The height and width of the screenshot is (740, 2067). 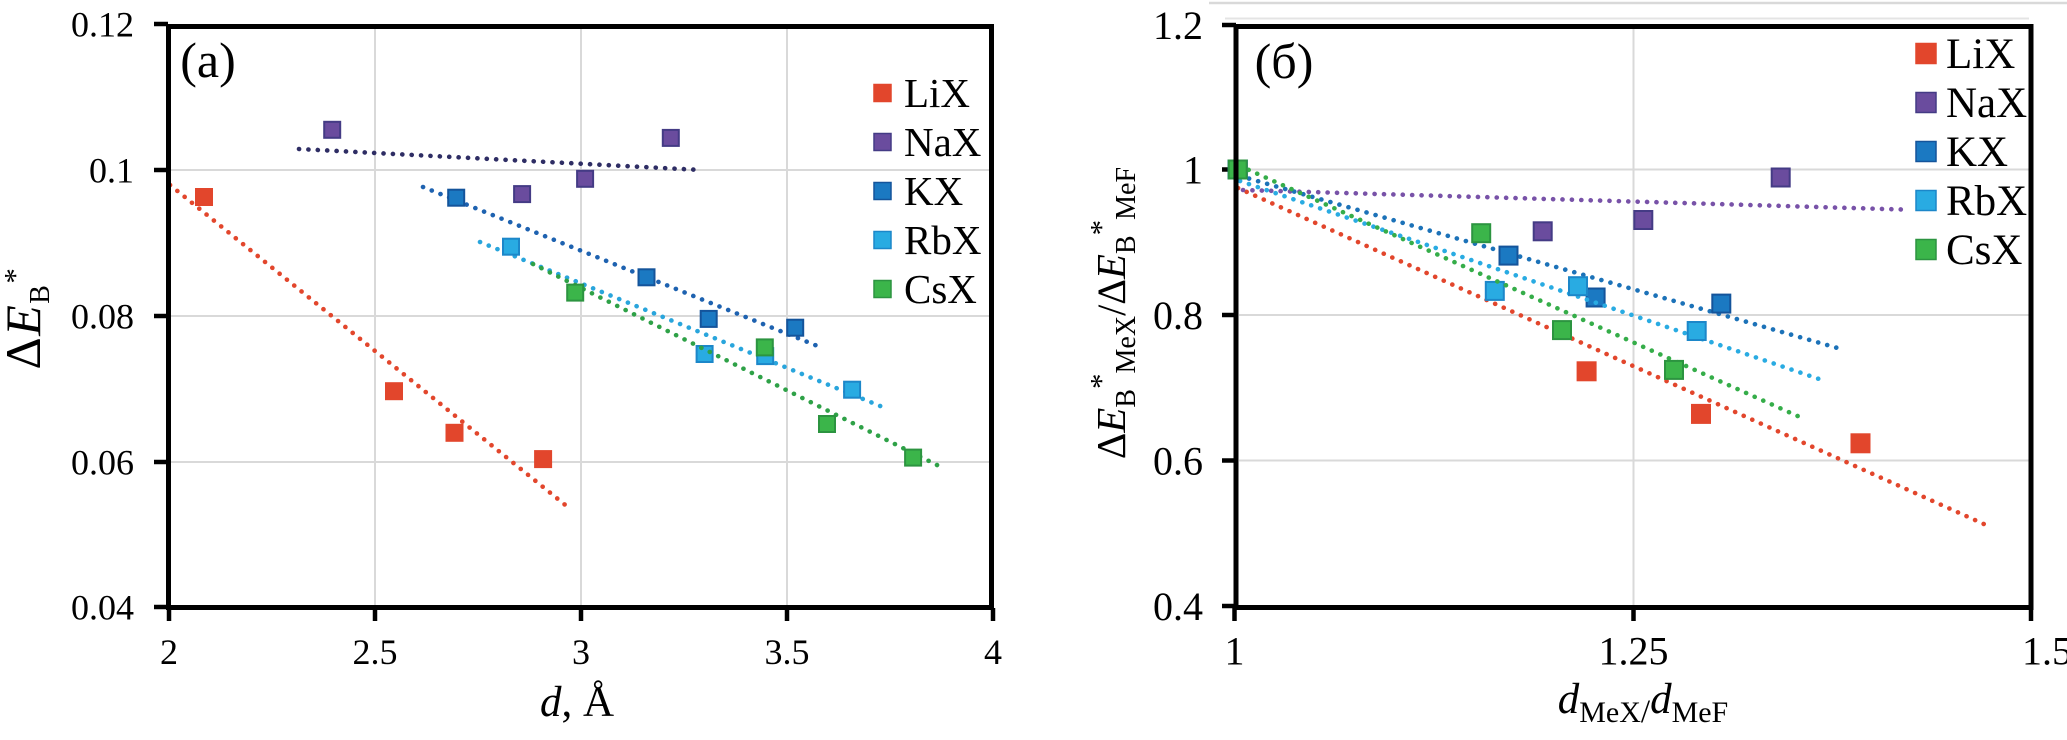 What do you see at coordinates (208, 60) in the screenshot?
I see `svg-text: (a)` at bounding box center [208, 60].